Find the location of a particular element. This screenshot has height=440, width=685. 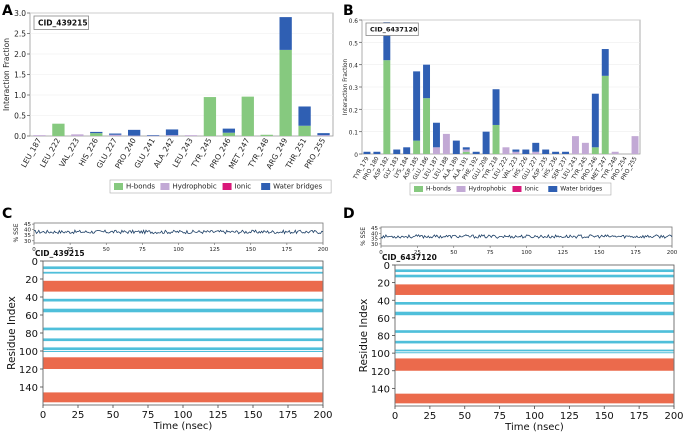

panel-b-ytick-label: 0.6 is located at coordinates (354, 22).